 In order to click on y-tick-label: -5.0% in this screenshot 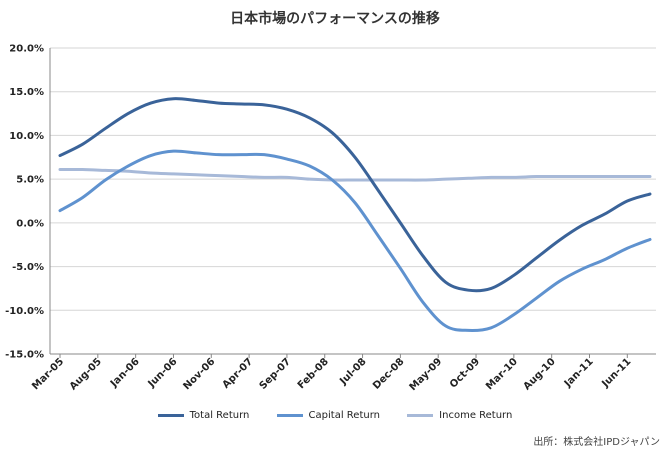, I will do `click(28, 267)`.